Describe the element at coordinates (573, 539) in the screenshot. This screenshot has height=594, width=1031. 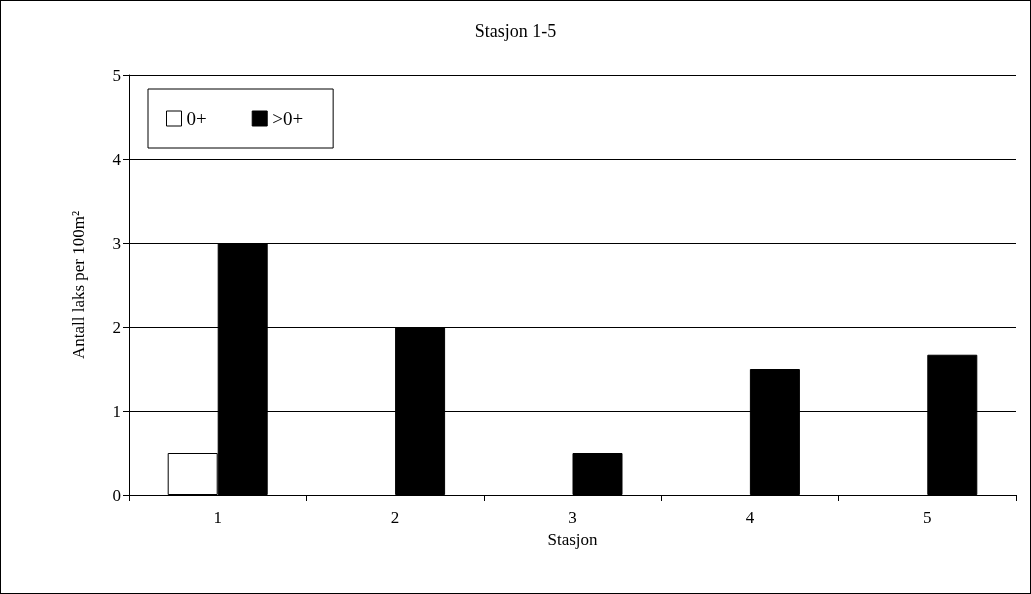
I see `x-axis-title: Stasjon` at that location.